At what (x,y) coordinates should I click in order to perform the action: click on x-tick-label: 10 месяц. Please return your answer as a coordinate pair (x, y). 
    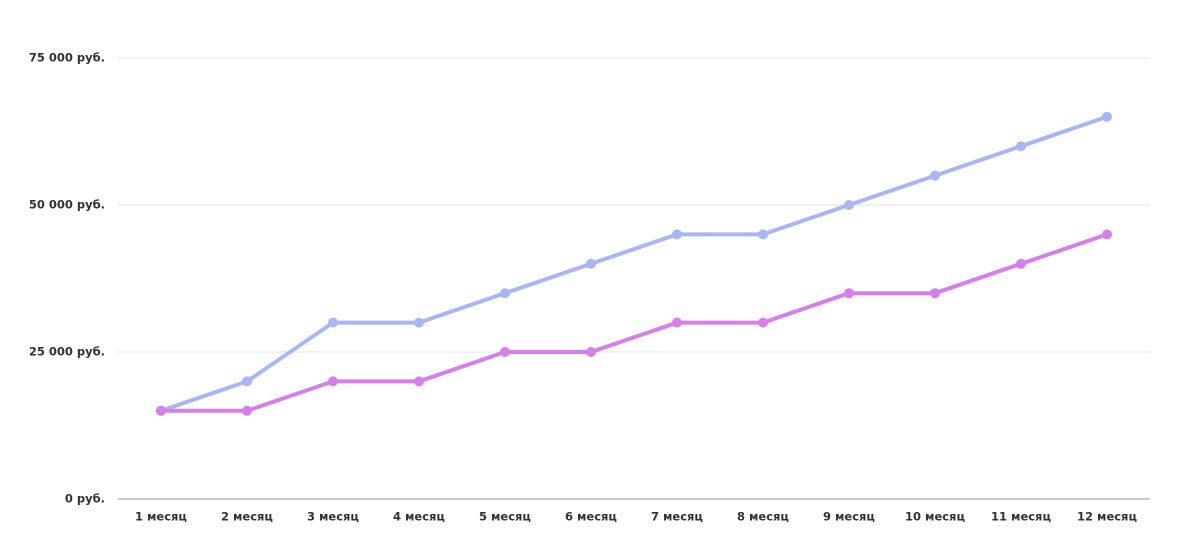
    Looking at the image, I should click on (935, 517).